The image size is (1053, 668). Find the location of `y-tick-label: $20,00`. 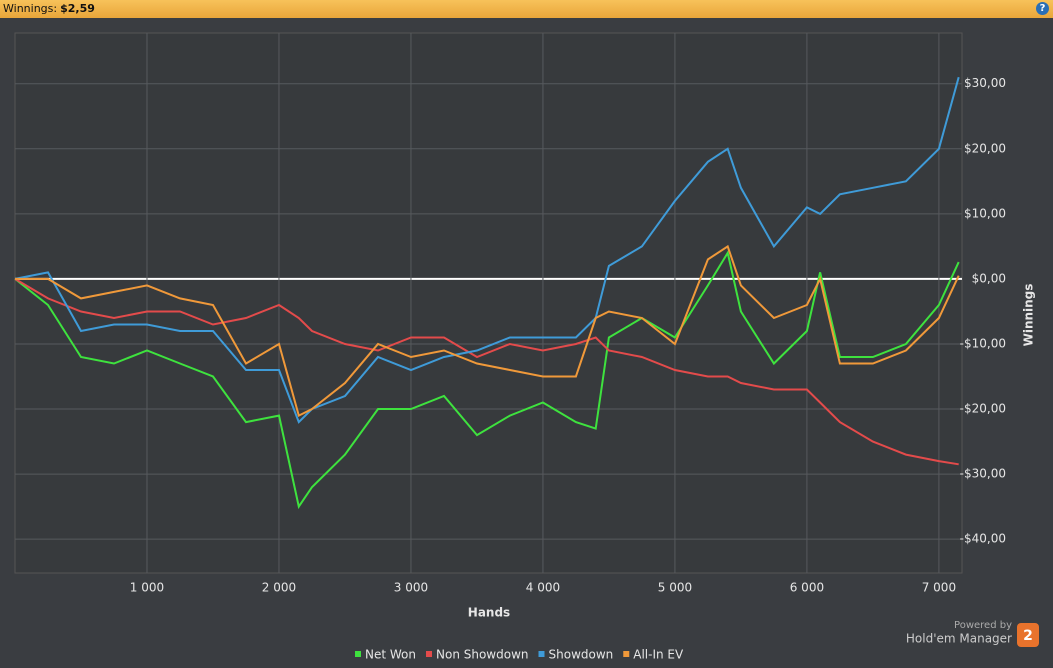

y-tick-label: $20,00 is located at coordinates (985, 148).